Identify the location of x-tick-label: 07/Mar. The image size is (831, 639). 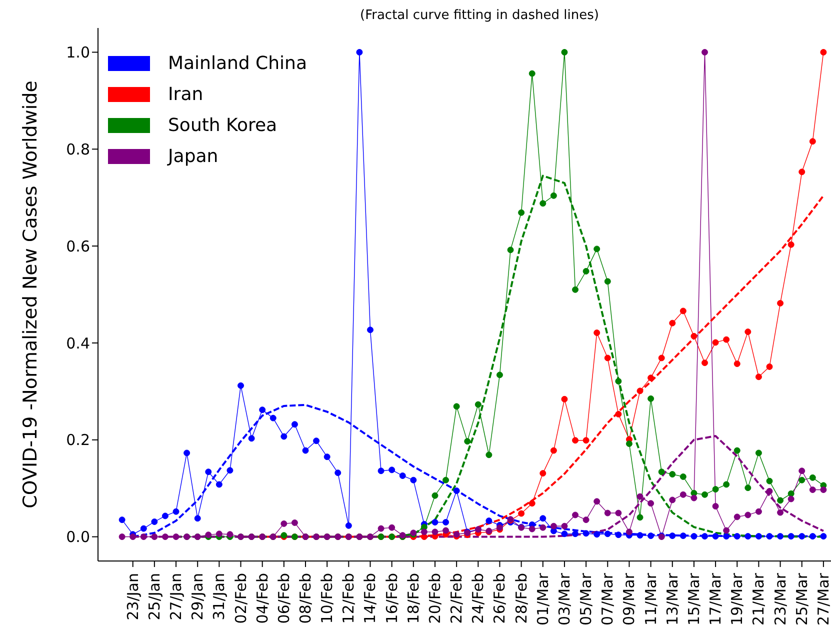
(607, 599).